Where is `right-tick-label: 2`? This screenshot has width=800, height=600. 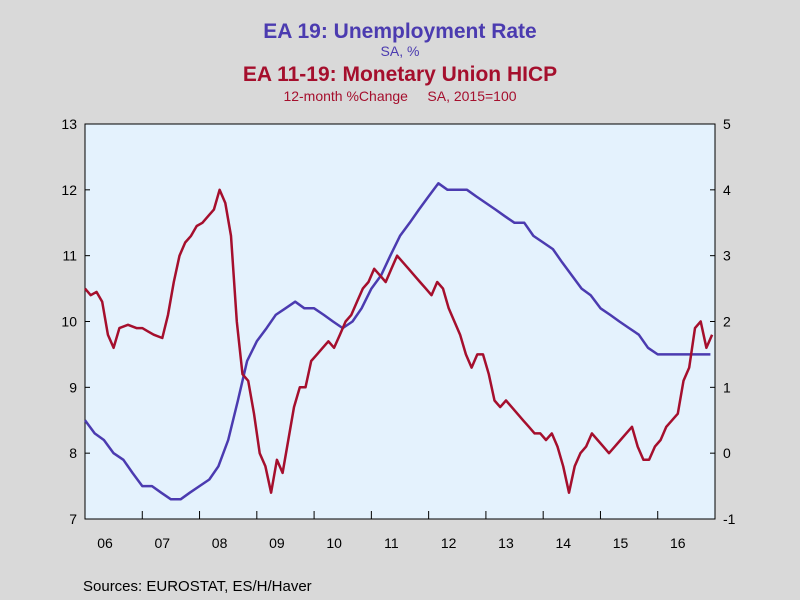
right-tick-label: 2 is located at coordinates (727, 322).